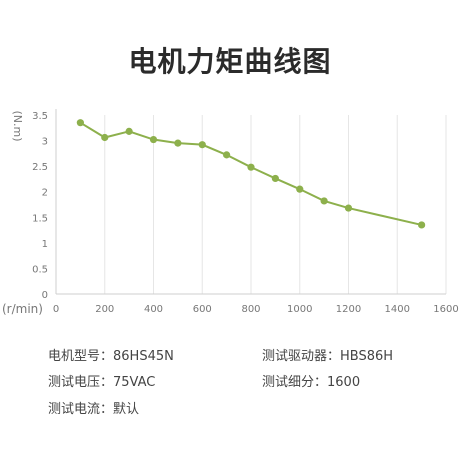 Image resolution: width=460 pixels, height=460 pixels. Describe the element at coordinates (104, 309) in the screenshot. I see `x-tick-label: 200` at that location.